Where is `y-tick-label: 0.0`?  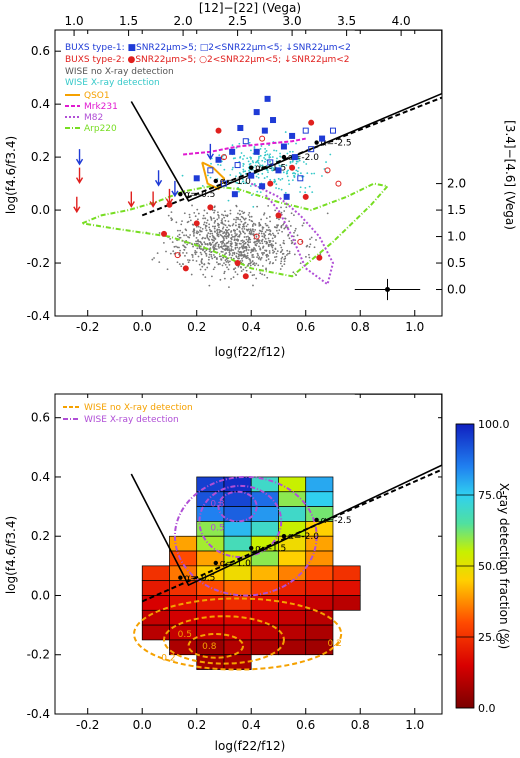
y-tick-label: 0.0 is located at coordinates (40, 210).